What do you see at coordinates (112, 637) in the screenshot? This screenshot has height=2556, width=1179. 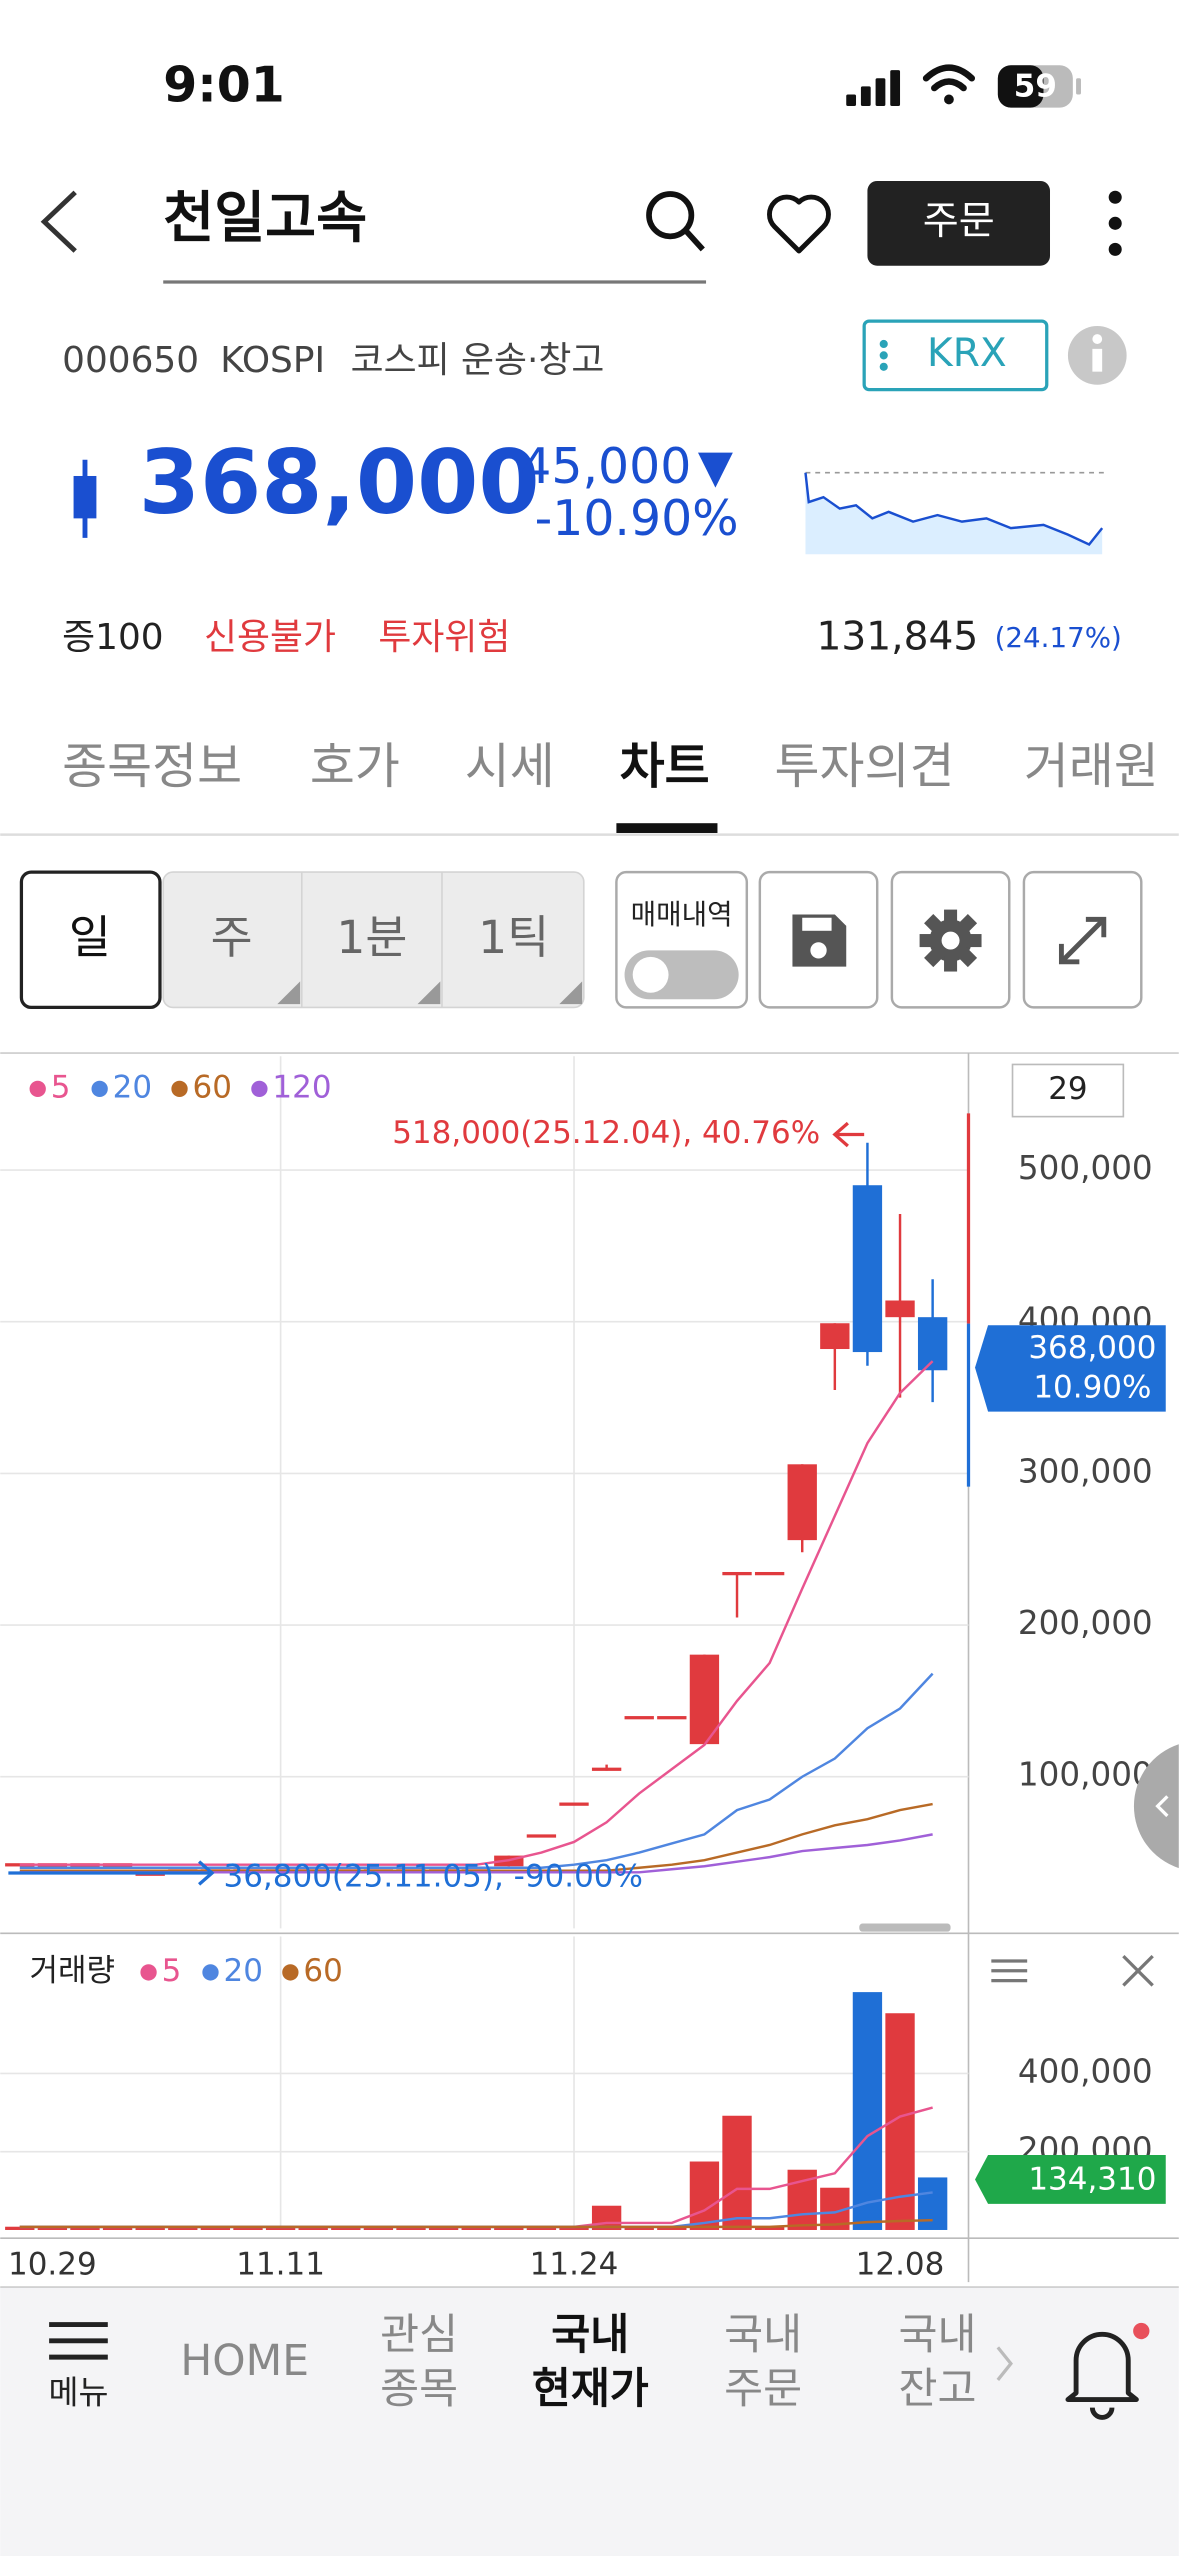 I see `margin-tag: 증100` at bounding box center [112, 637].